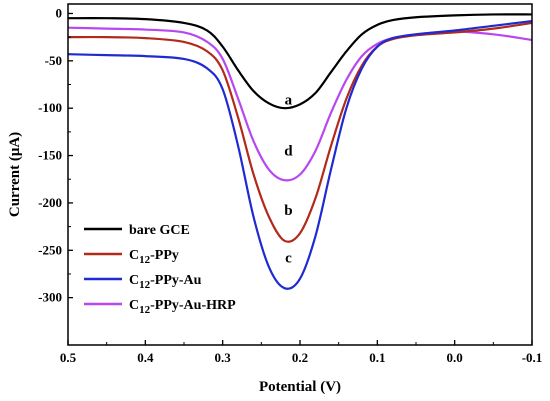  Describe the element at coordinates (50, 249) in the screenshot. I see `y-tick-label: -250` at that location.